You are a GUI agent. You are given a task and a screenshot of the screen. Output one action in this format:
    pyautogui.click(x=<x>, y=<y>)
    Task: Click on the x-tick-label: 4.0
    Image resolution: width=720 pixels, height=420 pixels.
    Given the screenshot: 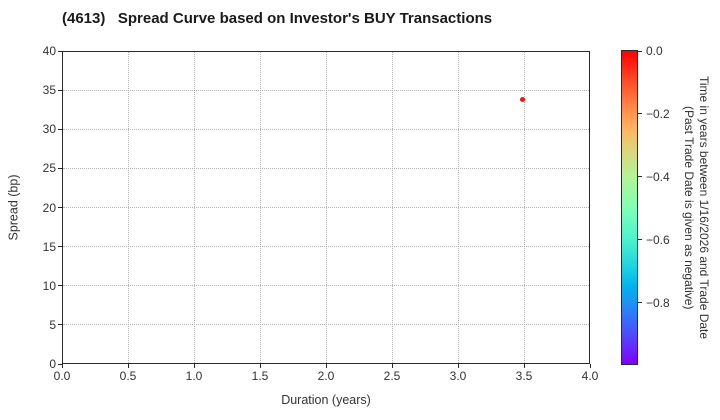 What is the action you would take?
    pyautogui.click(x=590, y=376)
    